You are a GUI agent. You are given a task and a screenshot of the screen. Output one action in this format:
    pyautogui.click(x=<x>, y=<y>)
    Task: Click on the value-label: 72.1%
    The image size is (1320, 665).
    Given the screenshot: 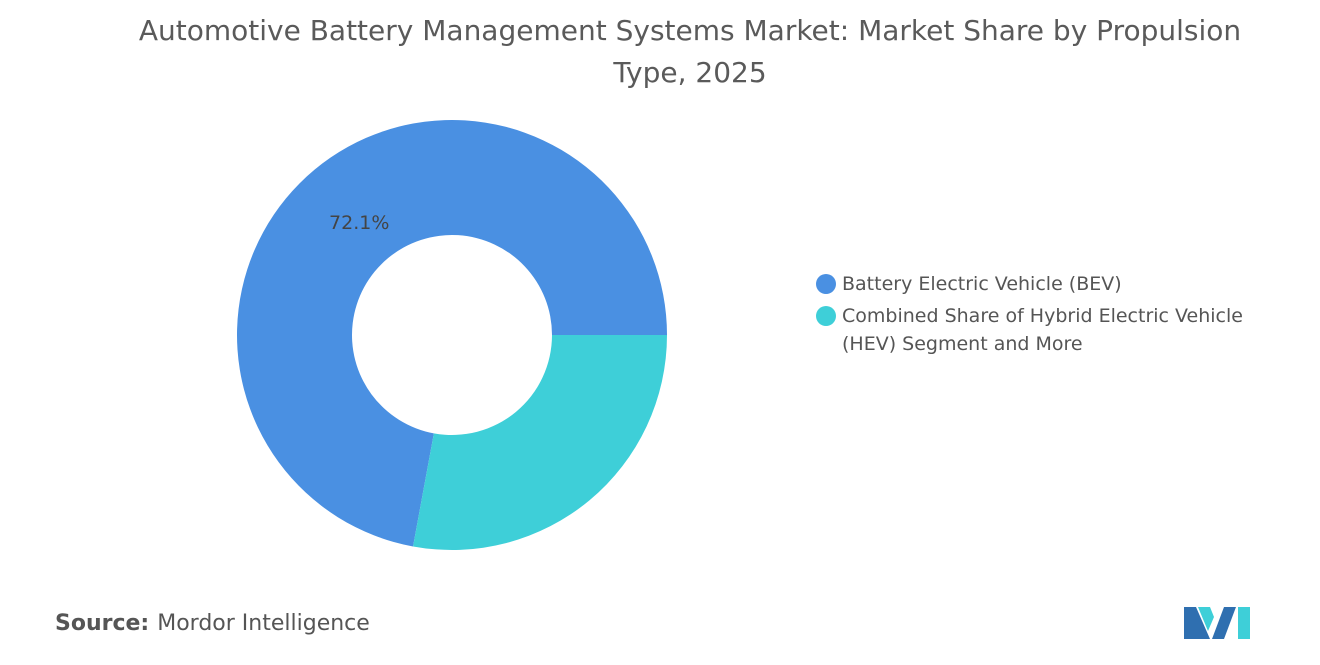 What is the action you would take?
    pyautogui.click(x=359, y=223)
    